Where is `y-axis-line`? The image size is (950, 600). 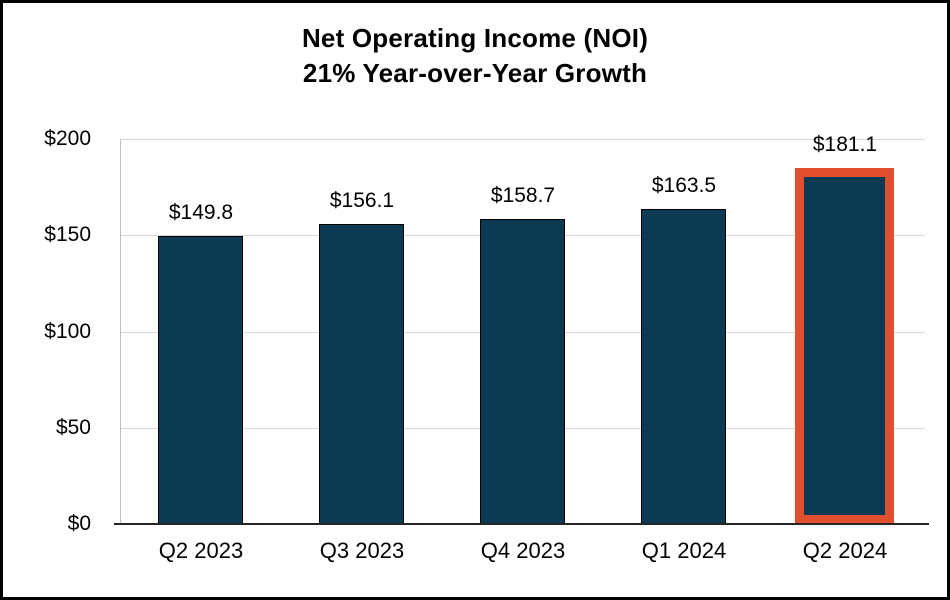
y-axis-line is located at coordinates (120, 331).